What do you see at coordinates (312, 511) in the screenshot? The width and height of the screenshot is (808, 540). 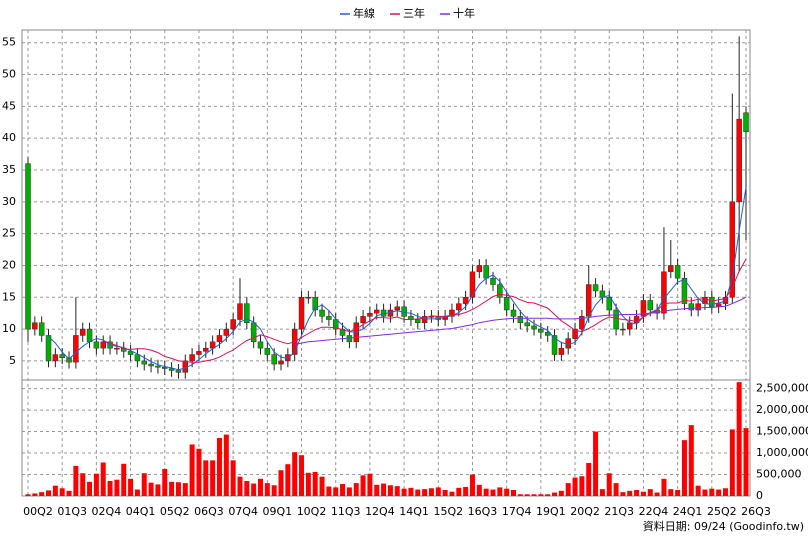 I see `x-tick-label: 10Q2` at bounding box center [312, 511].